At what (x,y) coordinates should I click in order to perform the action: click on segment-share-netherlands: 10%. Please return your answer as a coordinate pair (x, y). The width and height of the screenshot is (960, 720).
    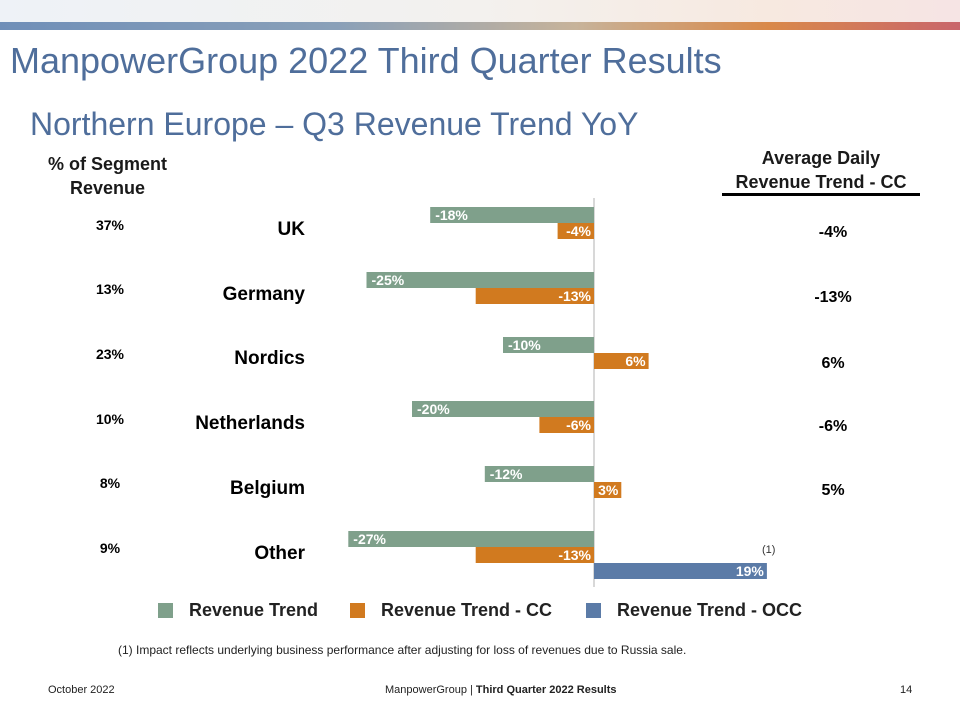
    Looking at the image, I should click on (110, 419).